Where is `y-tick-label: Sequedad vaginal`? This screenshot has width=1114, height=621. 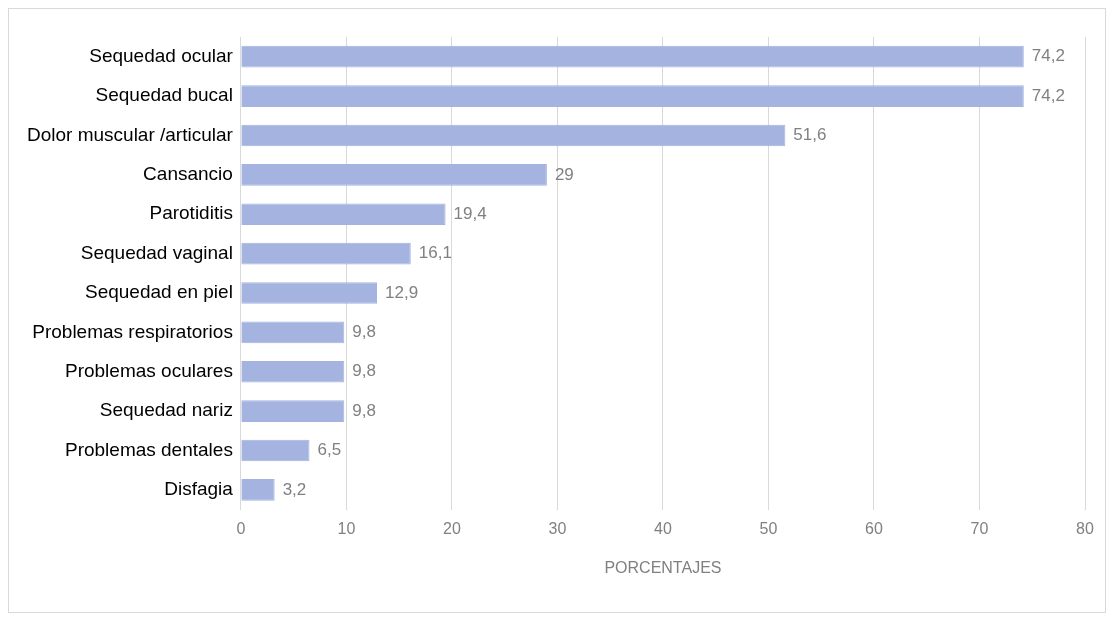
y-tick-label: Sequedad vaginal is located at coordinates (156, 252).